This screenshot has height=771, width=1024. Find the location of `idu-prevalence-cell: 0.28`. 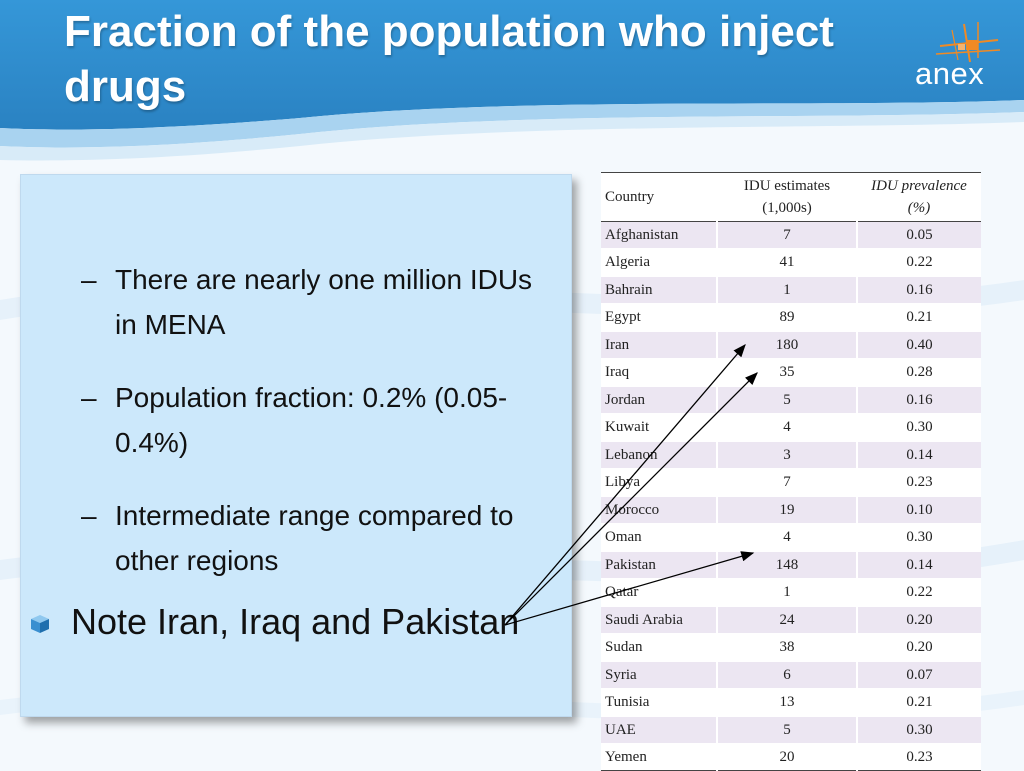

idu-prevalence-cell: 0.28 is located at coordinates (918, 372).